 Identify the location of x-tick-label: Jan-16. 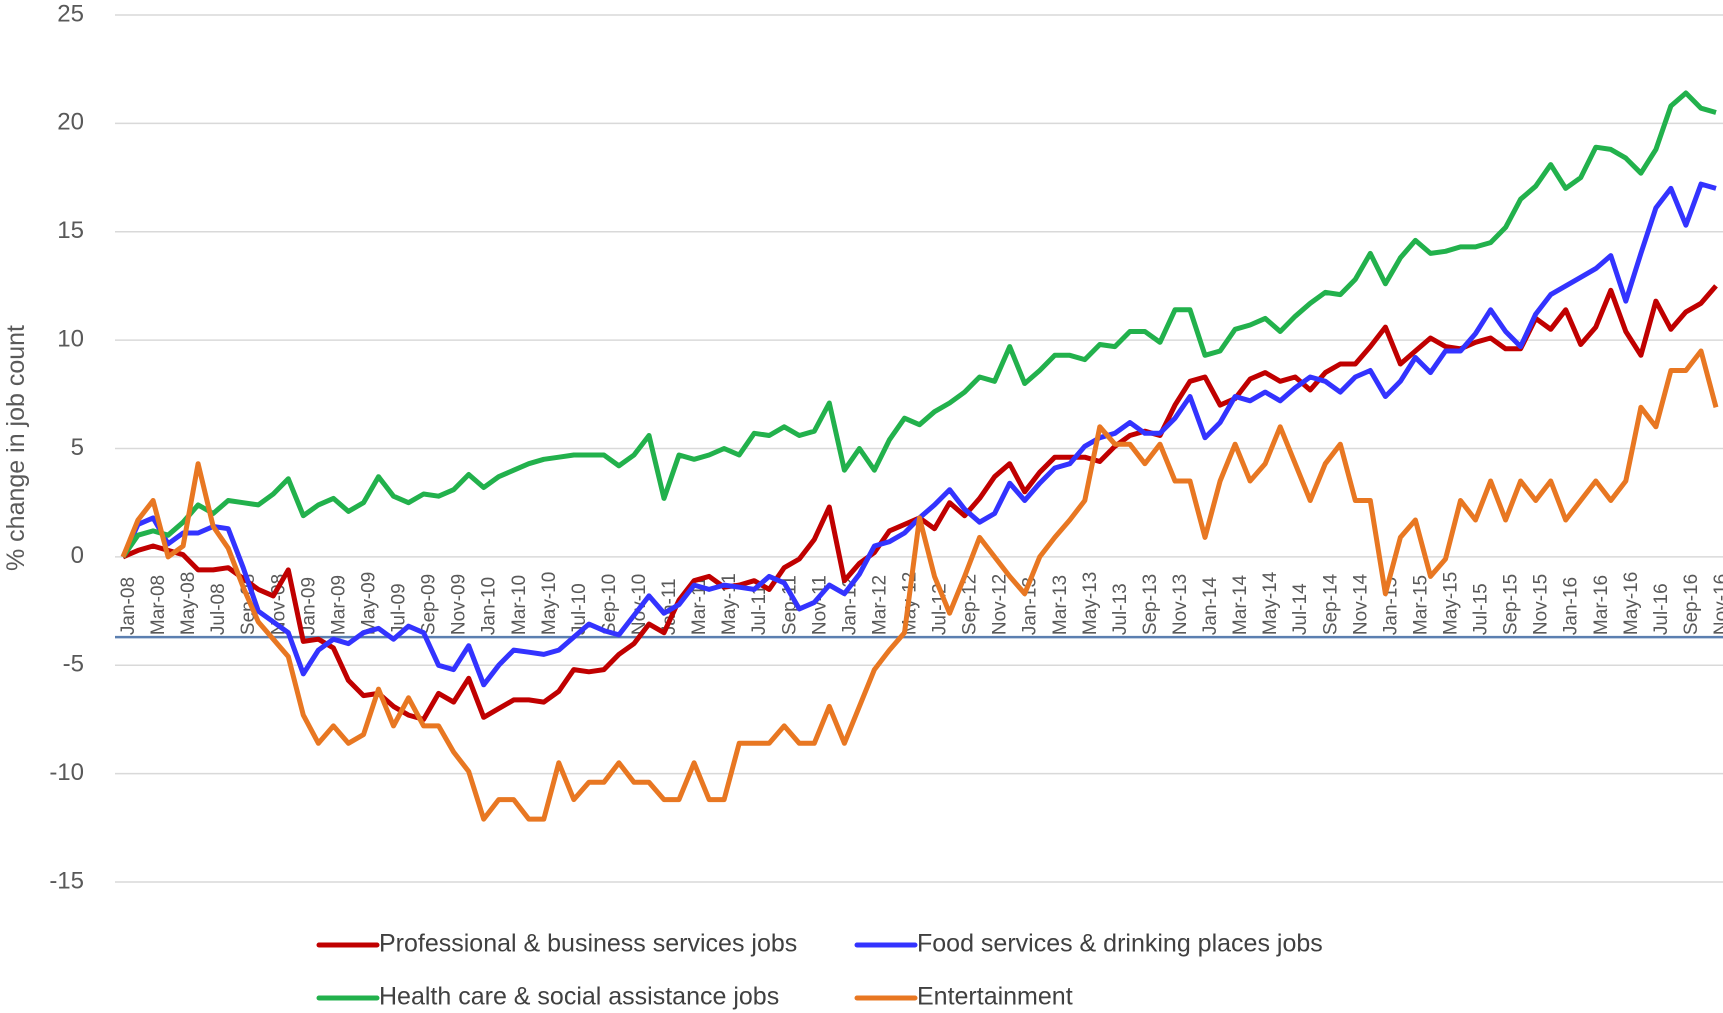
(1571, 606).